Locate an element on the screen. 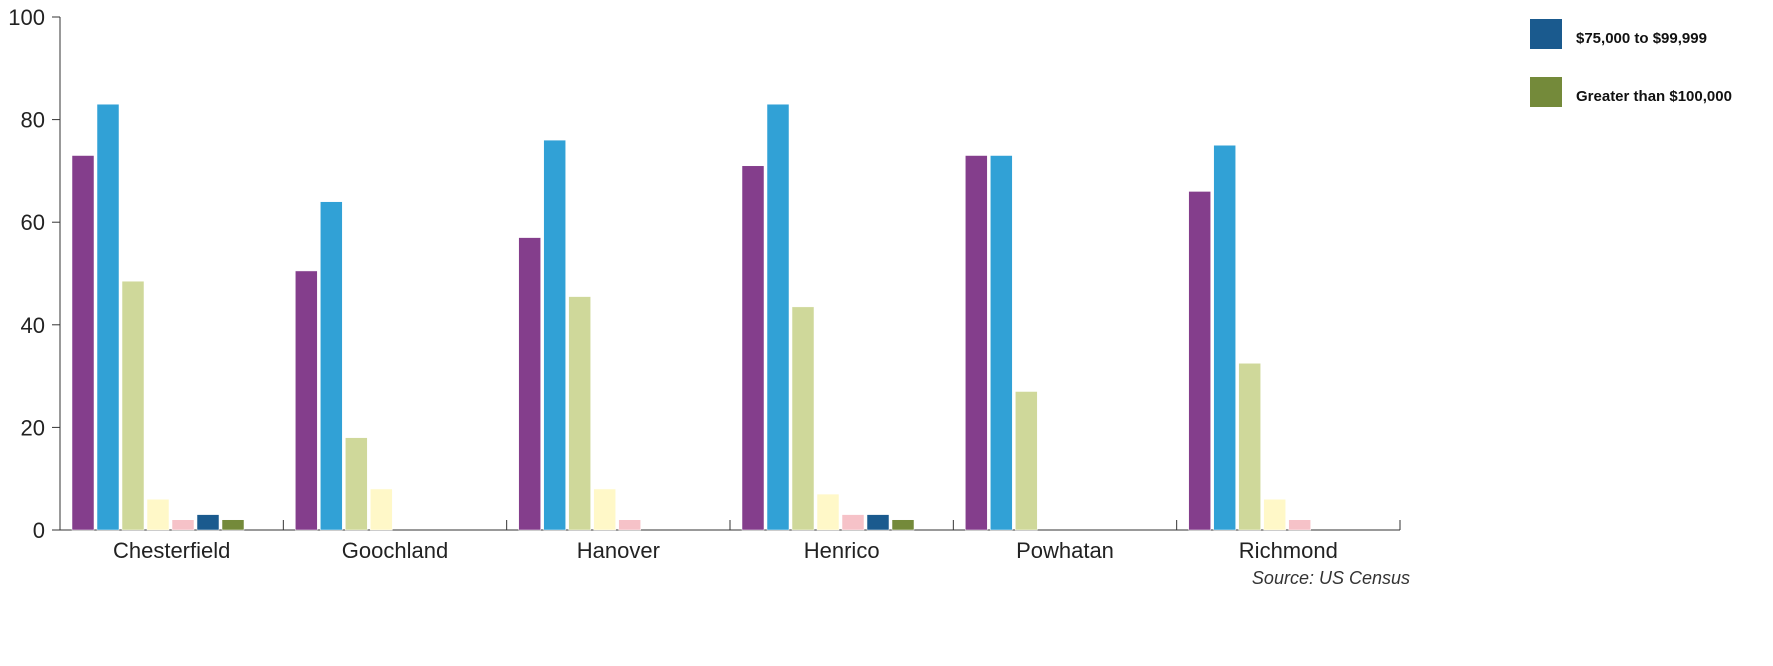 The height and width of the screenshot is (666, 1773). y-tick-label: 20 is located at coordinates (33, 427).